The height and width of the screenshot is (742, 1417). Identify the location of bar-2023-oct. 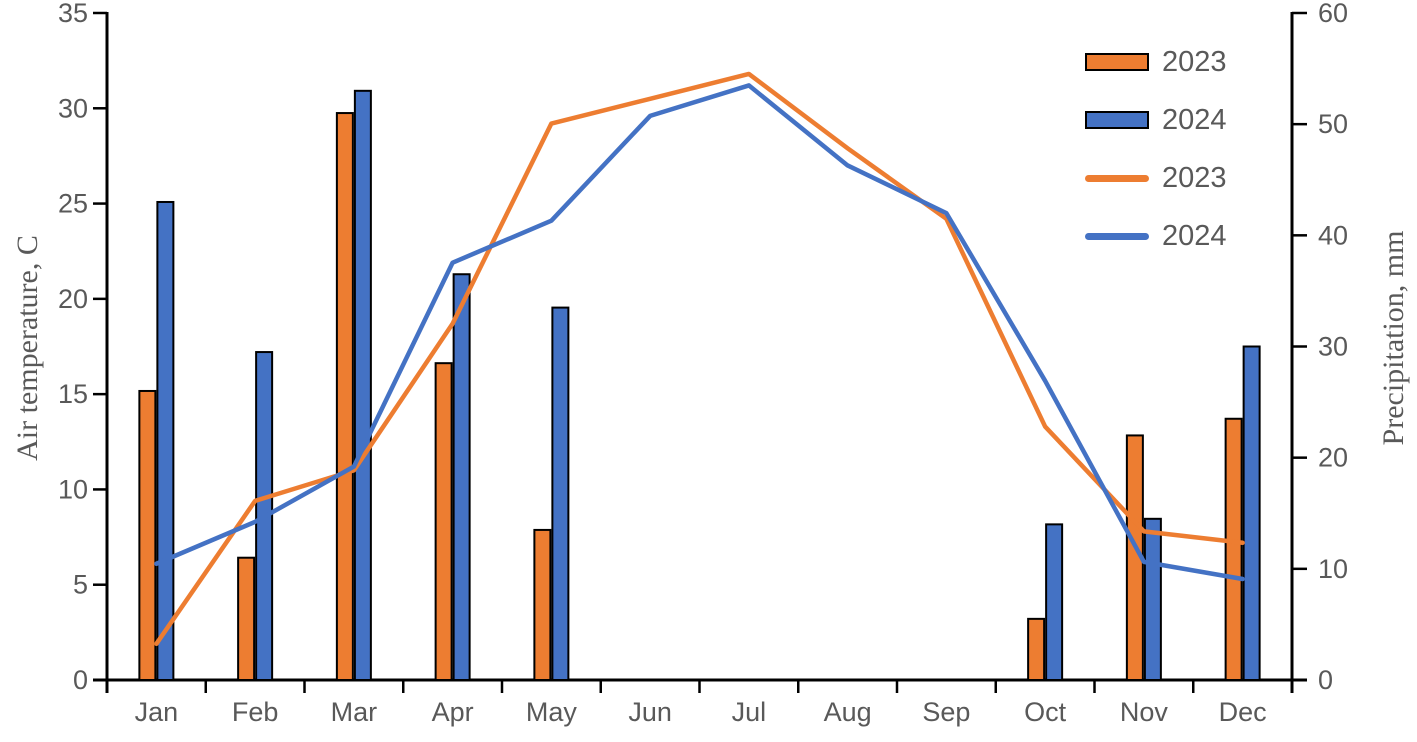
(1036, 649).